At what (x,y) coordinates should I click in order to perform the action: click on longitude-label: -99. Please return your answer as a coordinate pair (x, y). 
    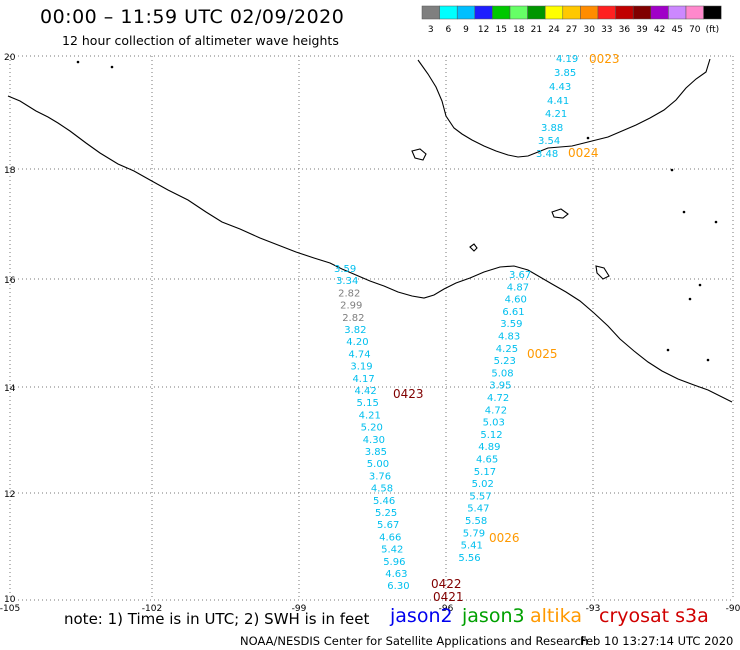
    Looking at the image, I should click on (299, 609).